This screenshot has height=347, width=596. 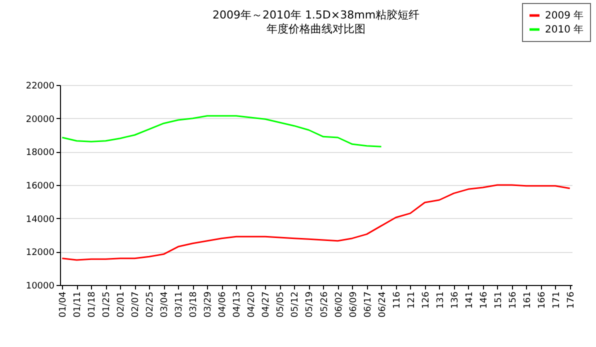 I want to click on x-tick-label: 156, so click(x=513, y=300).